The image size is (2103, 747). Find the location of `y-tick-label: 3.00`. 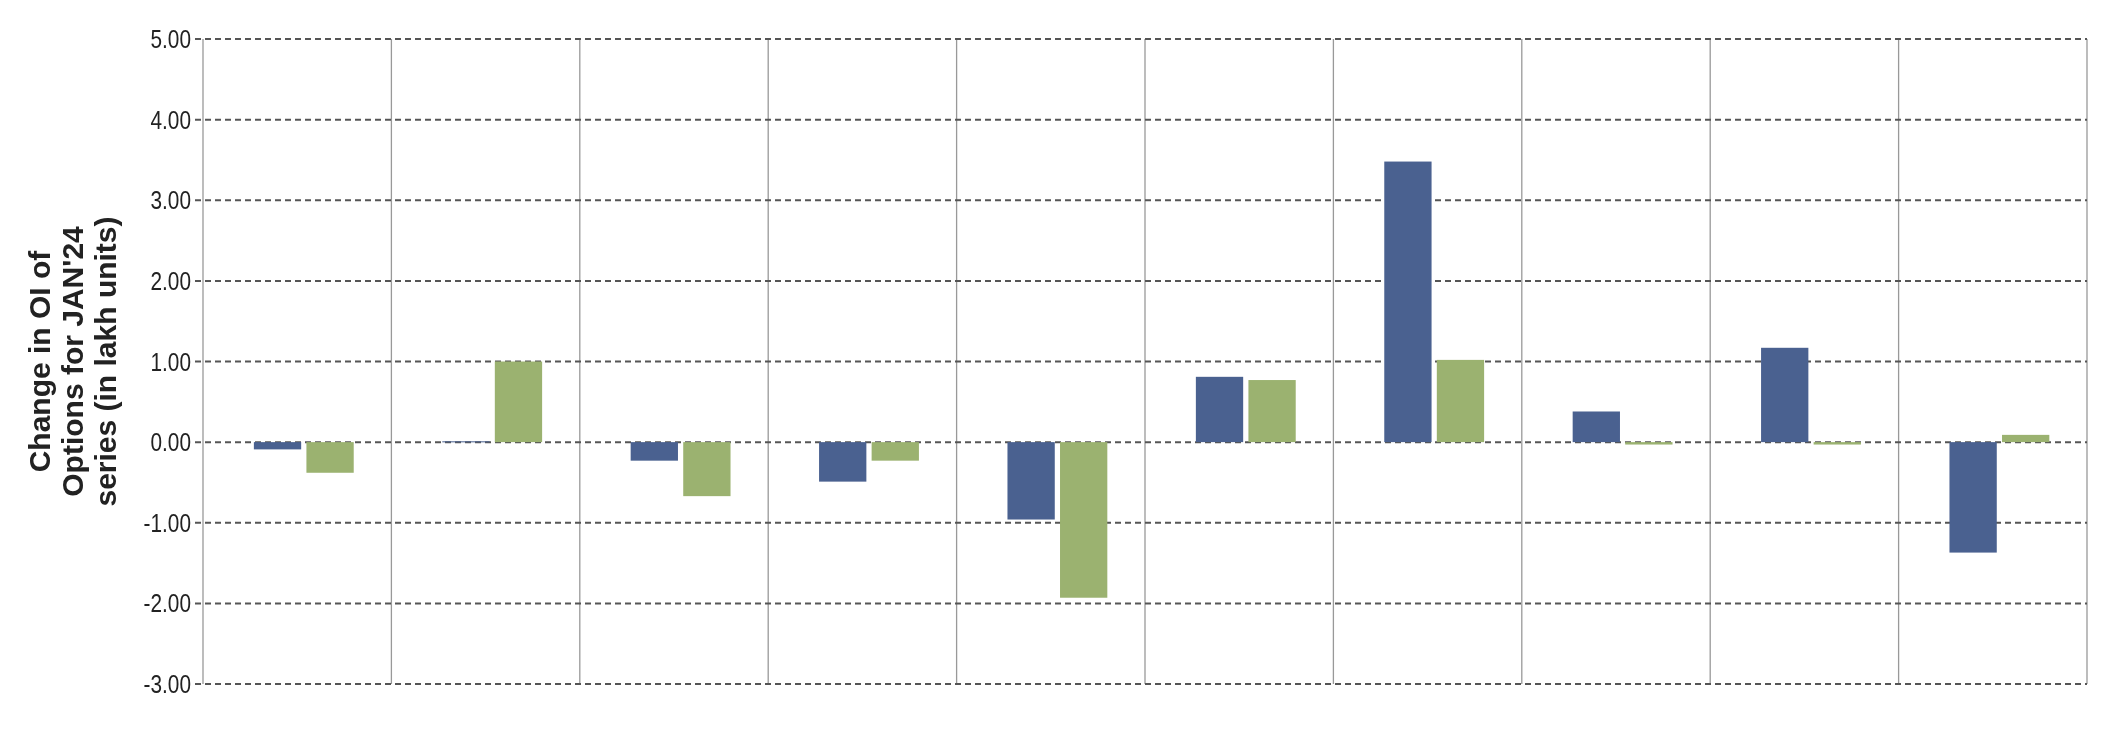

y-tick-label: 3.00 is located at coordinates (170, 200).